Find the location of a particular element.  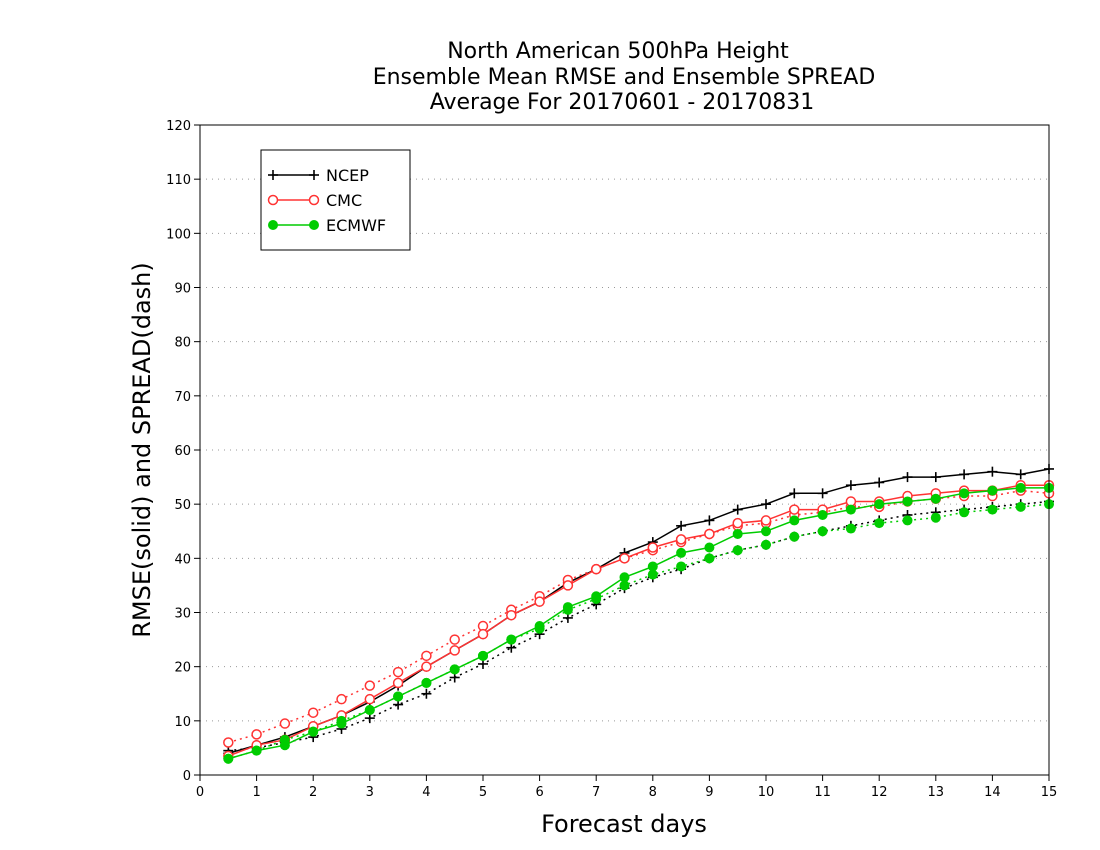

x-tick-label: 5 is located at coordinates (483, 792).